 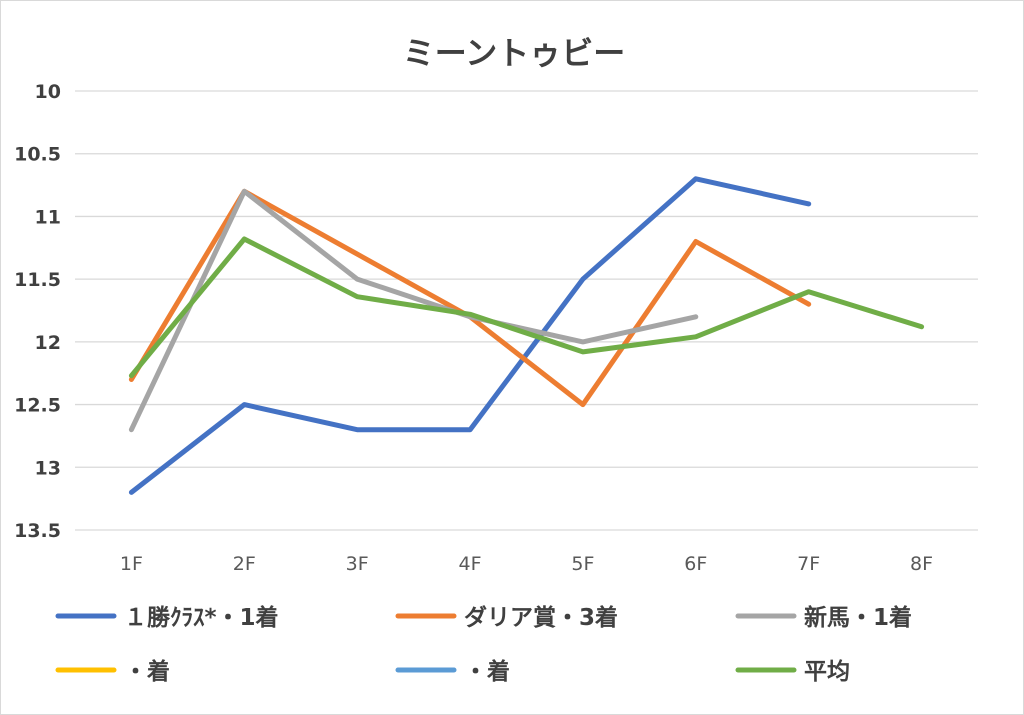 I want to click on y-tick-label: 10.5, so click(x=37, y=155).